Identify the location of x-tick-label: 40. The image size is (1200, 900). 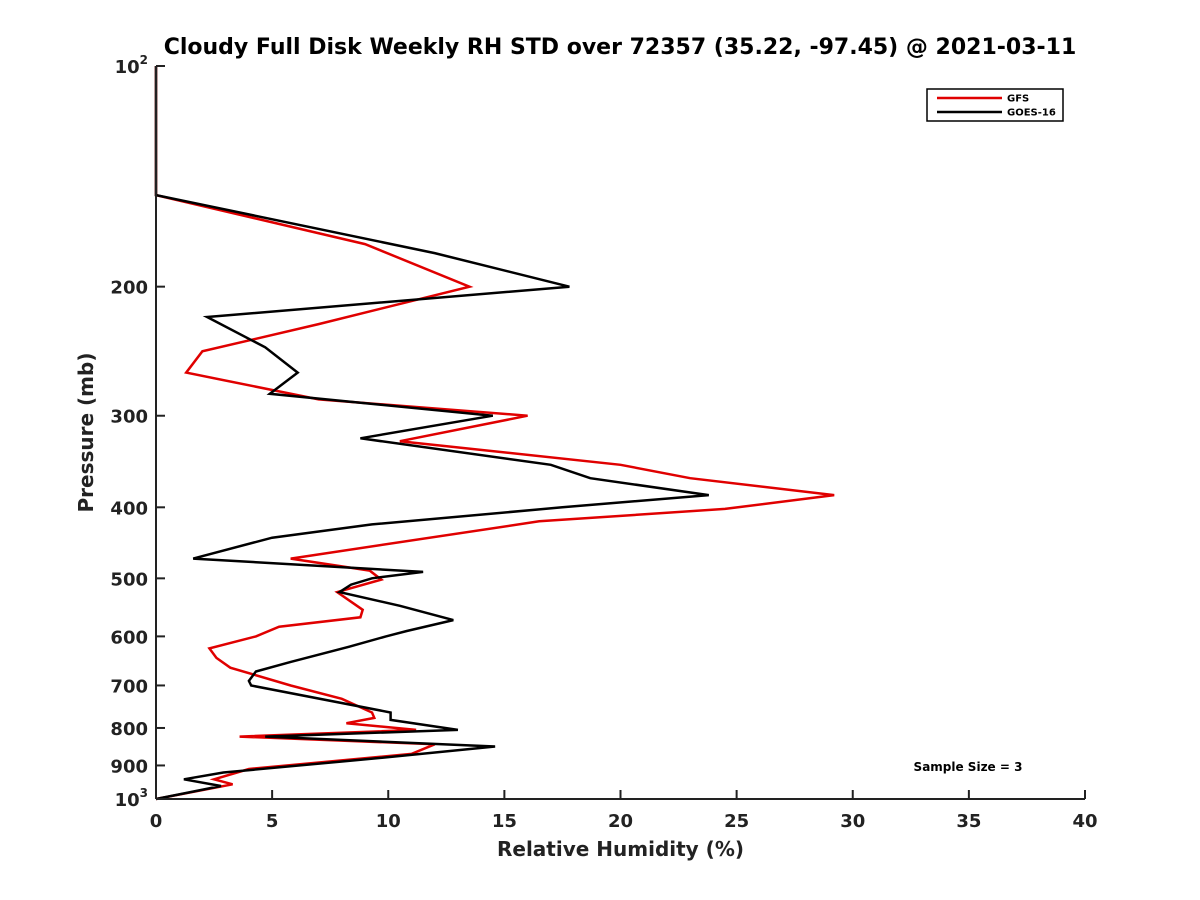
(1084, 821).